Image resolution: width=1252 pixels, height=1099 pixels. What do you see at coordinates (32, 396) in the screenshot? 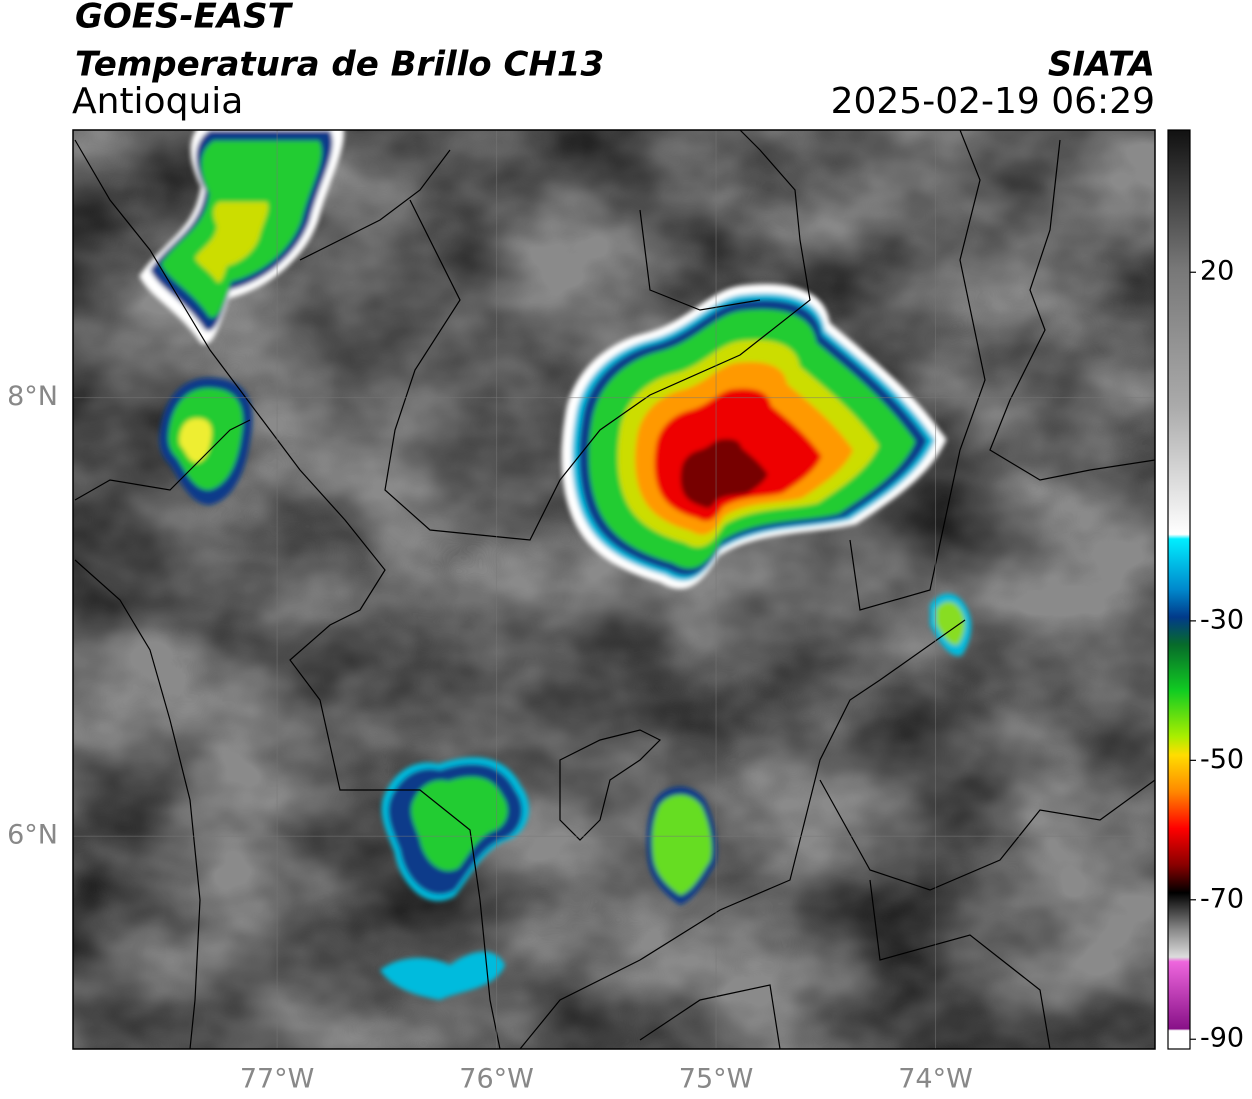
I see `lat-tick-label: 8°N` at bounding box center [32, 396].